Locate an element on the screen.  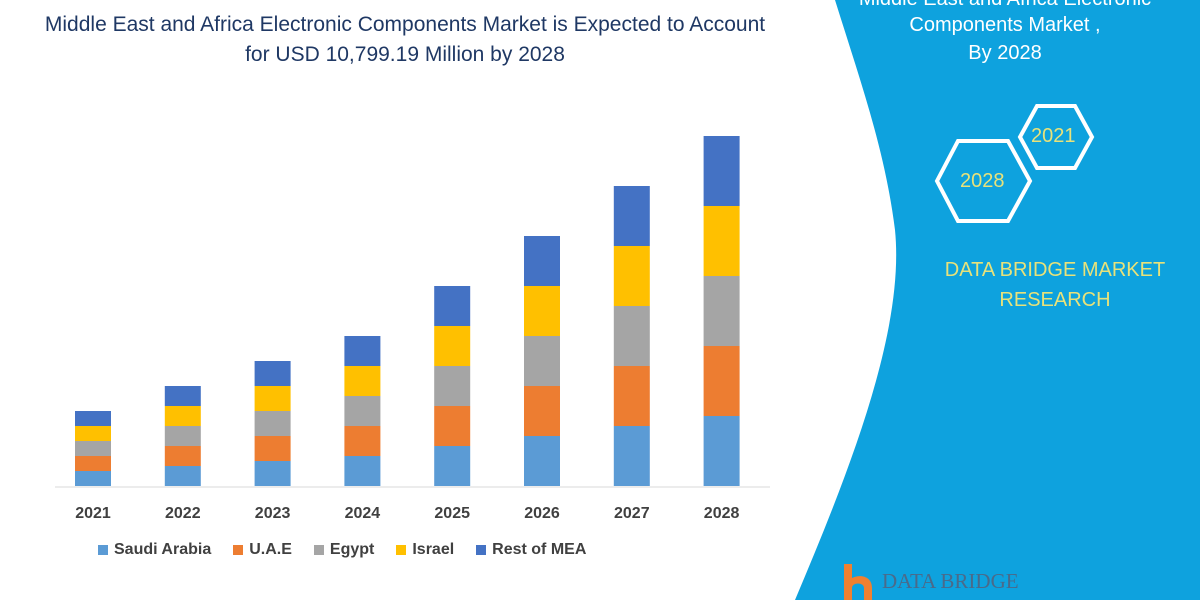
legend-label: Israel is located at coordinates (433, 549).